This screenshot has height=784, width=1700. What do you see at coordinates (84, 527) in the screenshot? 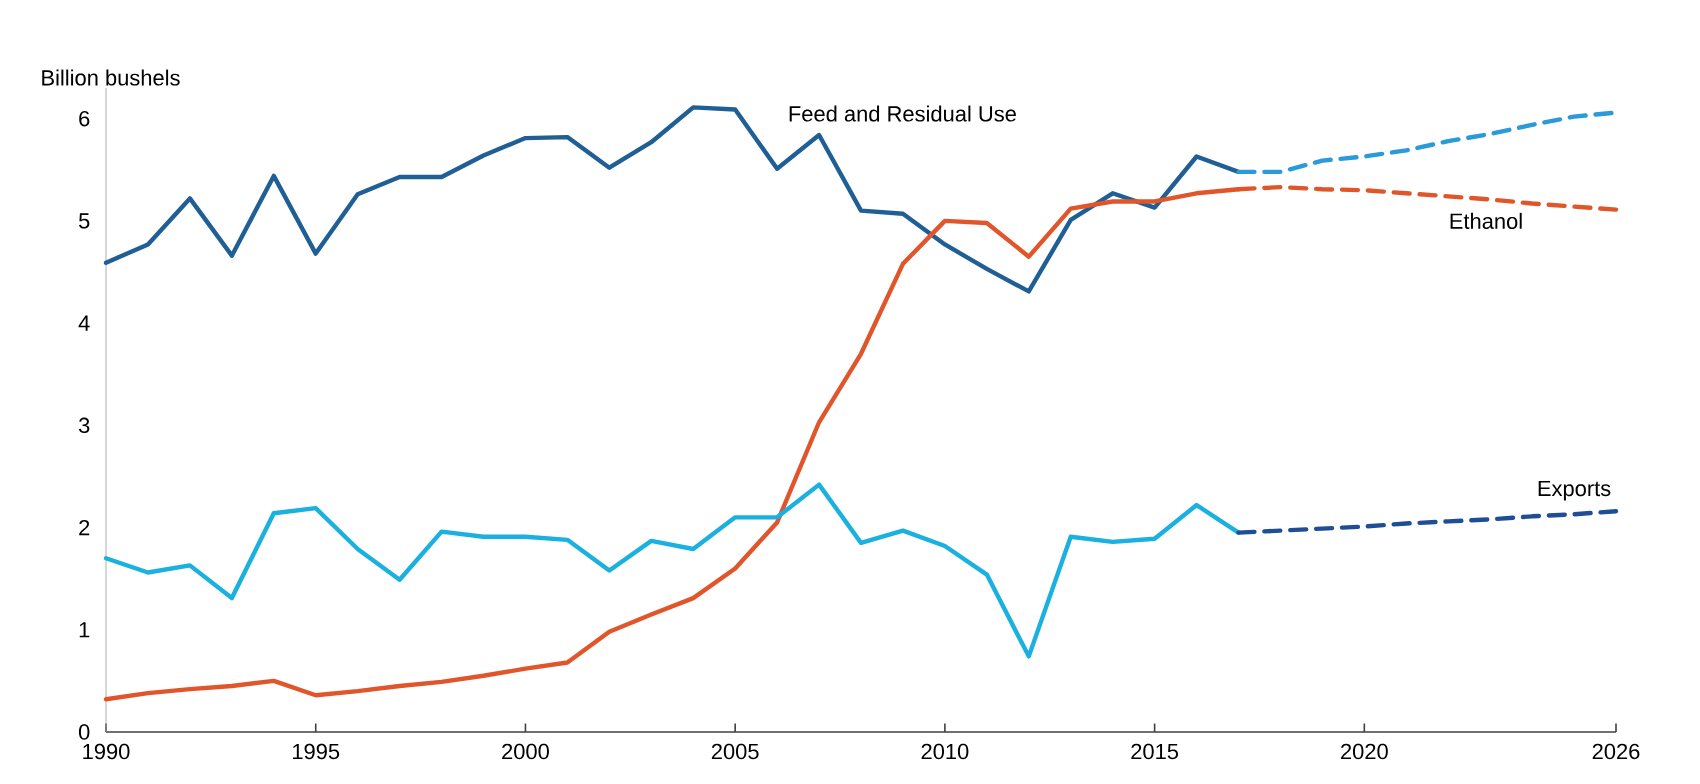
I see `y-tick-label: 2` at bounding box center [84, 527].